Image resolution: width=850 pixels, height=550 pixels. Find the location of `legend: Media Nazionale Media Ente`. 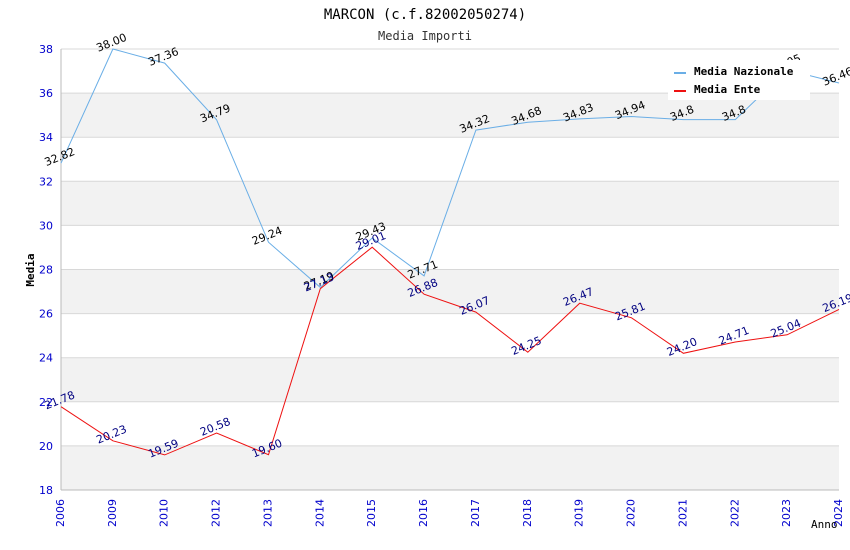

legend: Media Nazionale Media Ente is located at coordinates (739, 80).